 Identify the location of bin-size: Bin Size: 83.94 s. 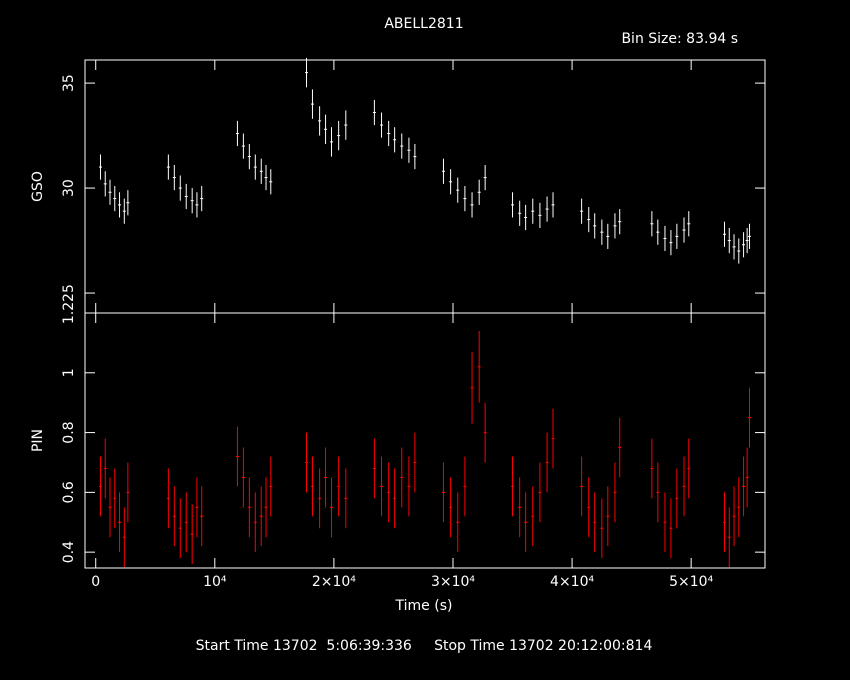
(679, 39).